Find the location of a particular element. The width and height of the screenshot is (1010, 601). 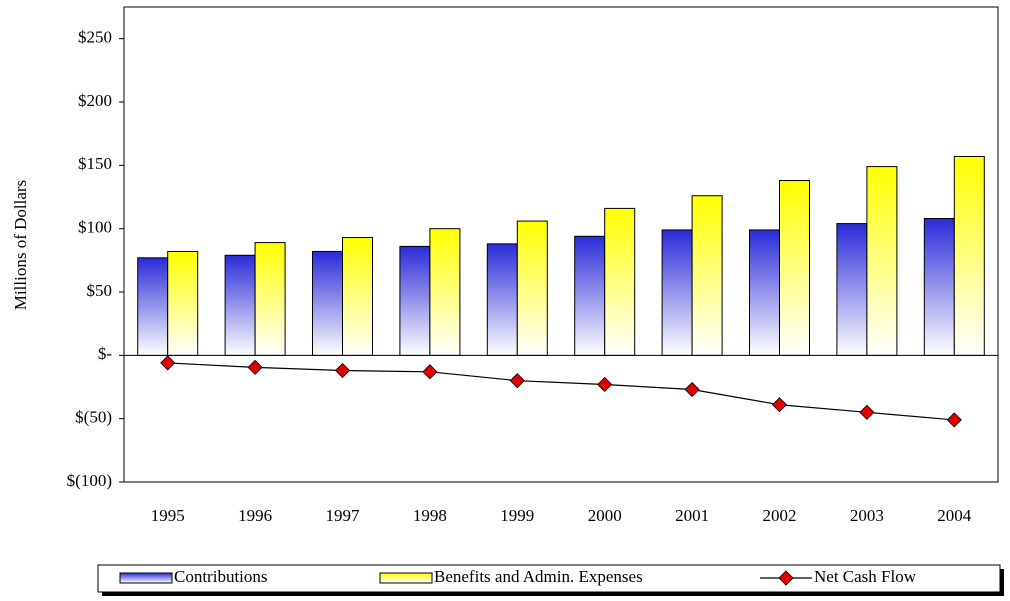

x-tick-label: 2000 is located at coordinates (605, 515).